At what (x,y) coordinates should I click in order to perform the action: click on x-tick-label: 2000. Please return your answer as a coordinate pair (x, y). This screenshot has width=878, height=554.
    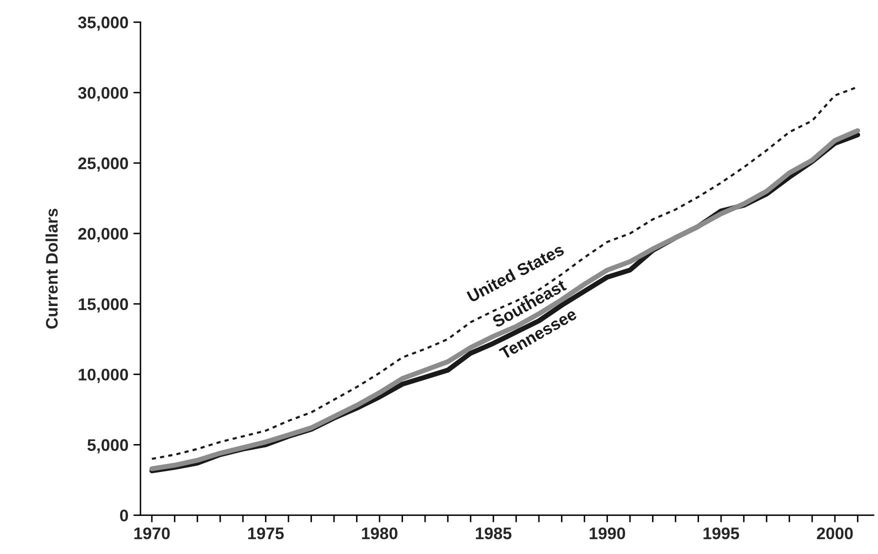
    Looking at the image, I should click on (834, 533).